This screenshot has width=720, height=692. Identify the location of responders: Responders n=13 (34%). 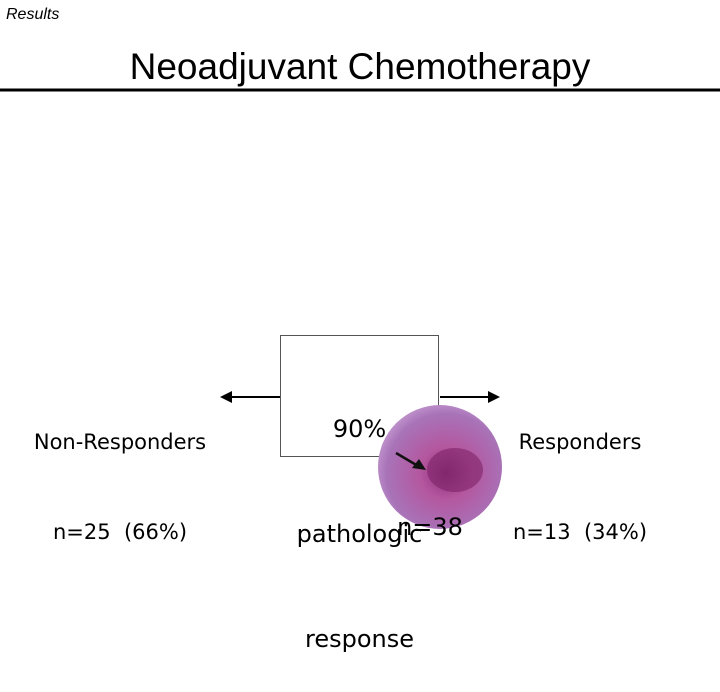
(580, 472).